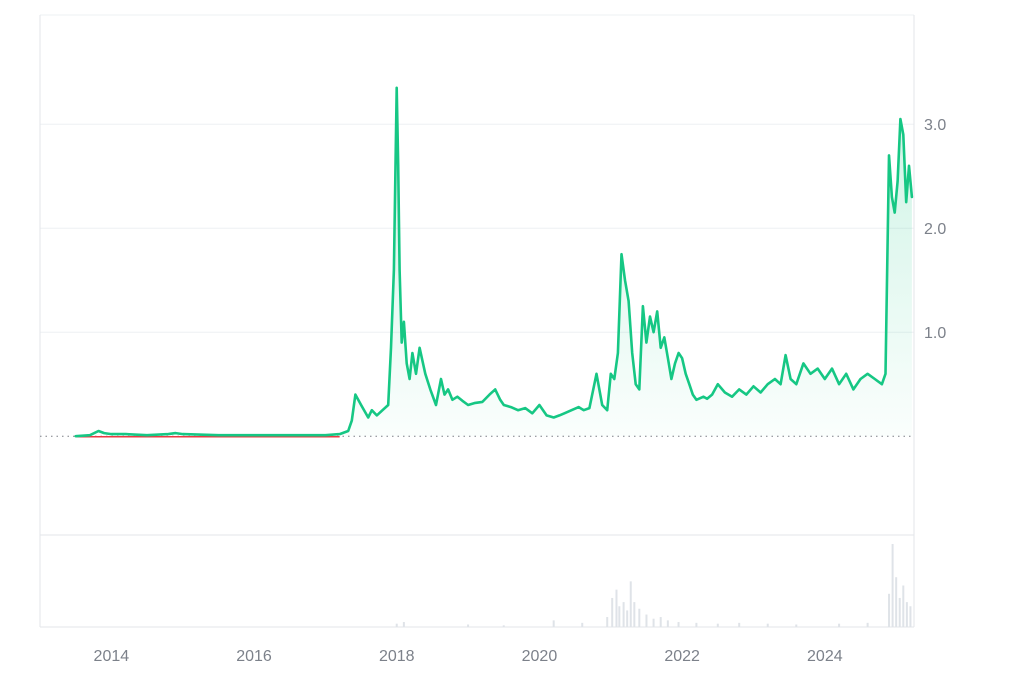  Describe the element at coordinates (397, 656) in the screenshot. I see `x-tick-label: 2018` at that location.